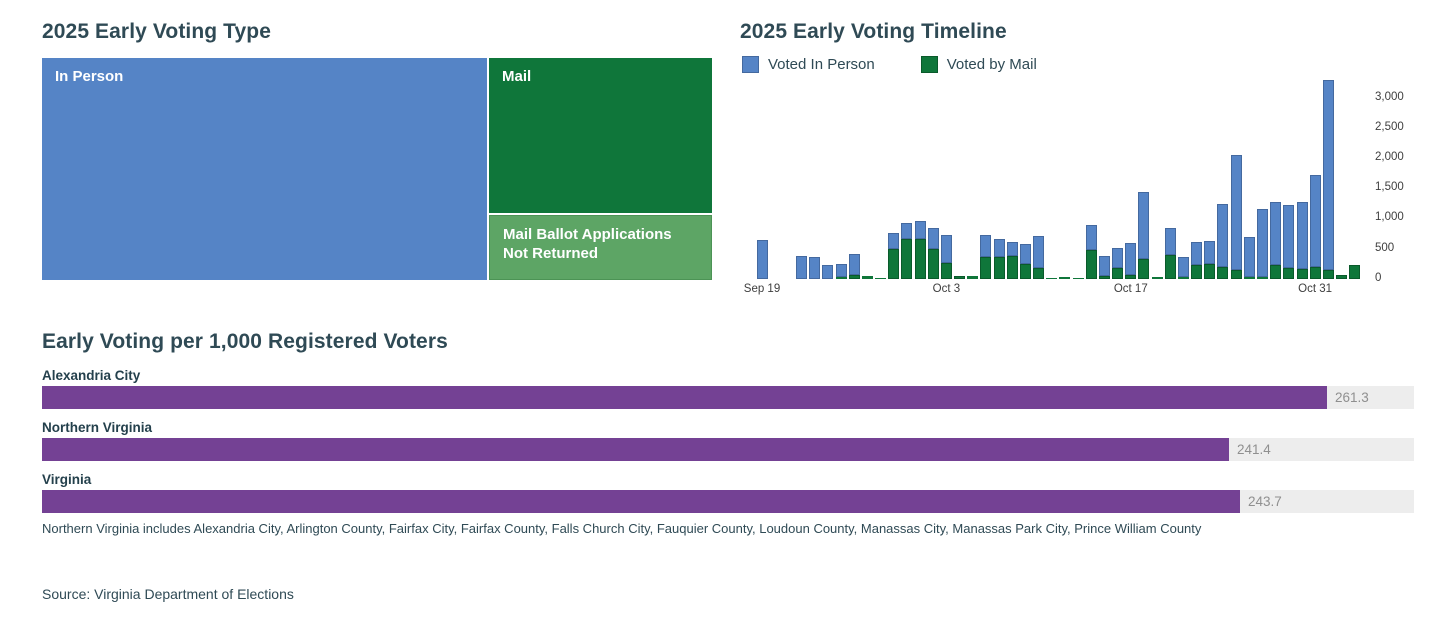 Image resolution: width=1456 pixels, height=623 pixels. I want to click on bar-value: 243.7, so click(1265, 501).